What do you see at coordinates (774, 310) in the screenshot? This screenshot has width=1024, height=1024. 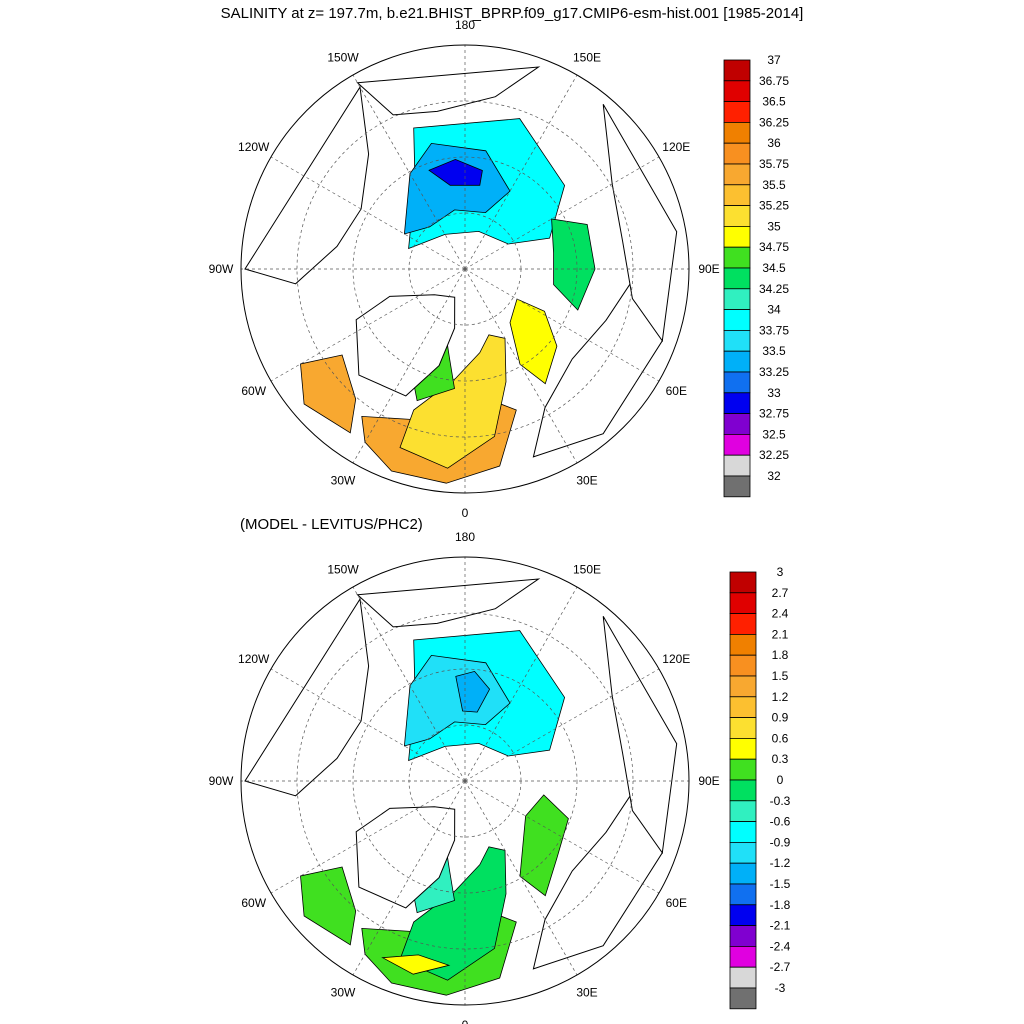 I see `colorbar-label: 34` at bounding box center [774, 310].